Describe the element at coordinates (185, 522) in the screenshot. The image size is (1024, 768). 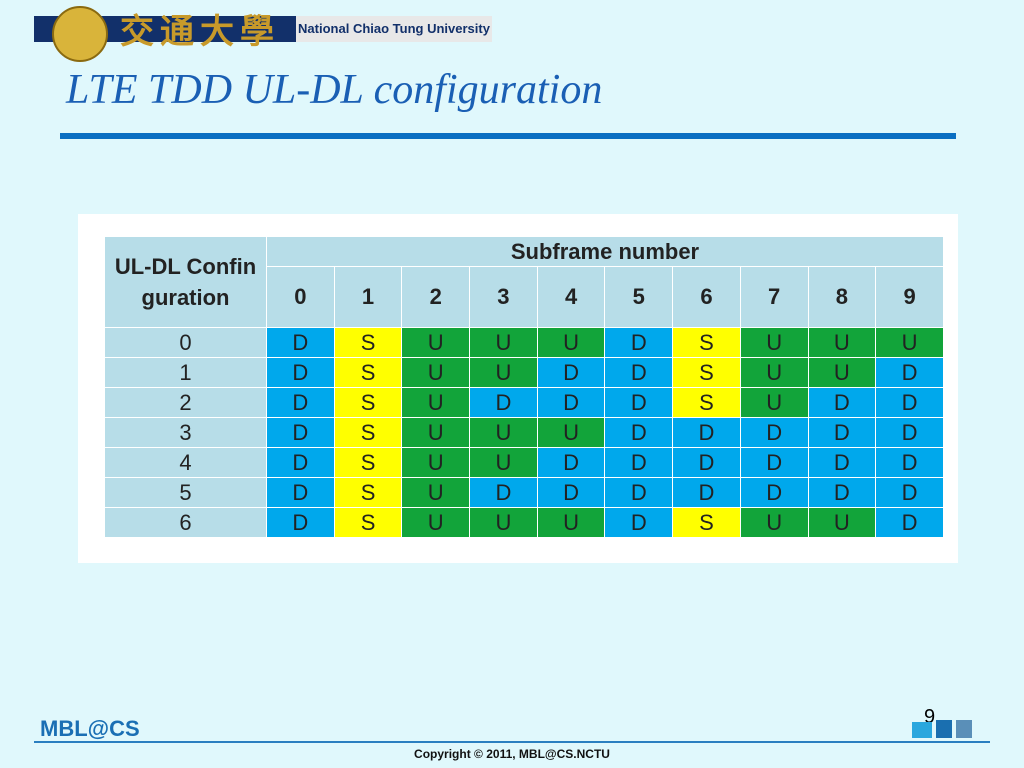
I see `row-label: 6` at that location.